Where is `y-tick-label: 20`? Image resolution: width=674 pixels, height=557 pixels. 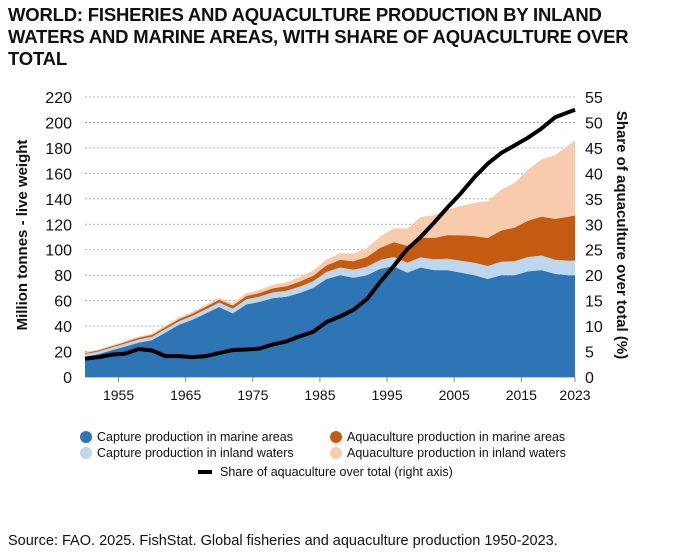
y-tick-label: 20 is located at coordinates (63, 353).